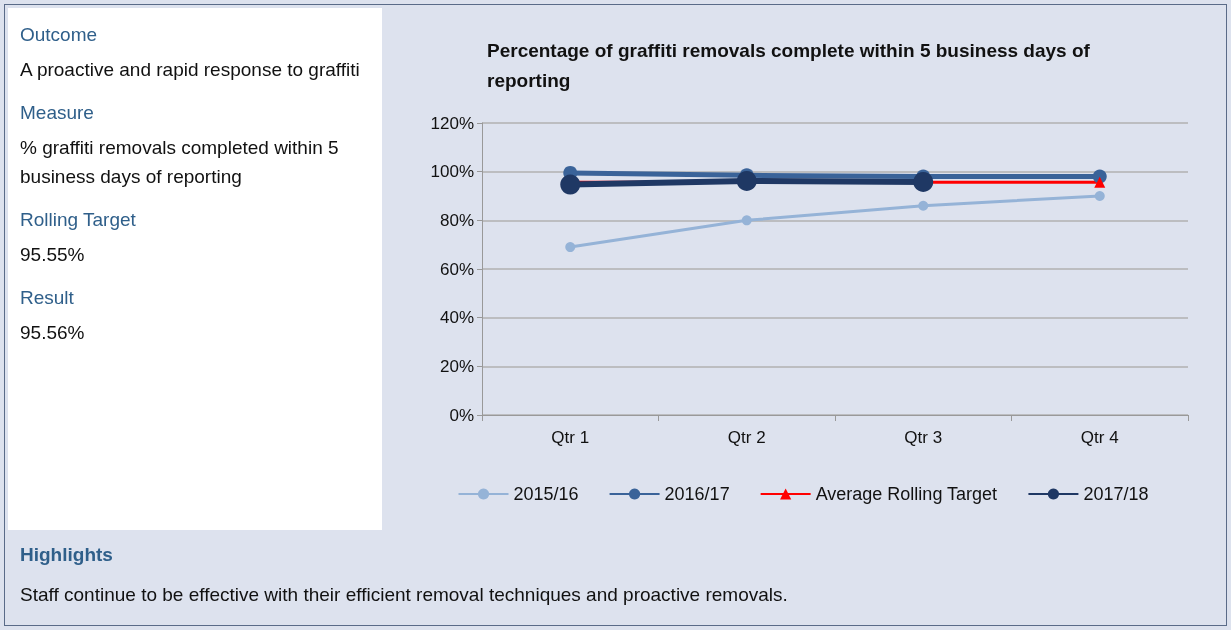  What do you see at coordinates (452, 172) in the screenshot?
I see `y-tick-label: 100%` at bounding box center [452, 172].